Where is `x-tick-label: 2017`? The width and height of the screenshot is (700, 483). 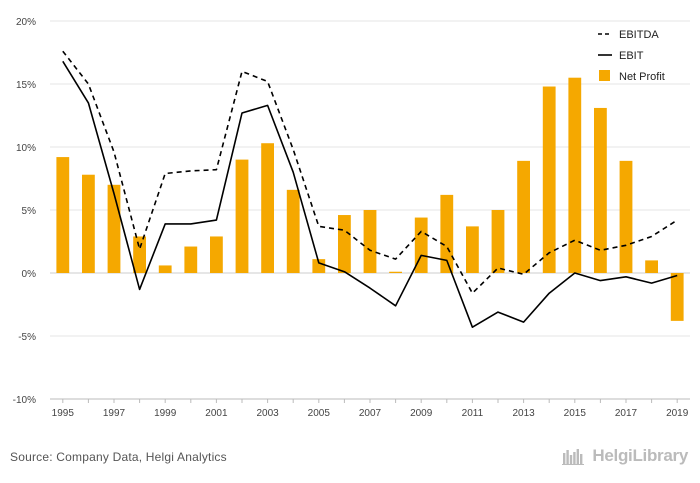
x-tick-label: 2017 is located at coordinates (626, 413).